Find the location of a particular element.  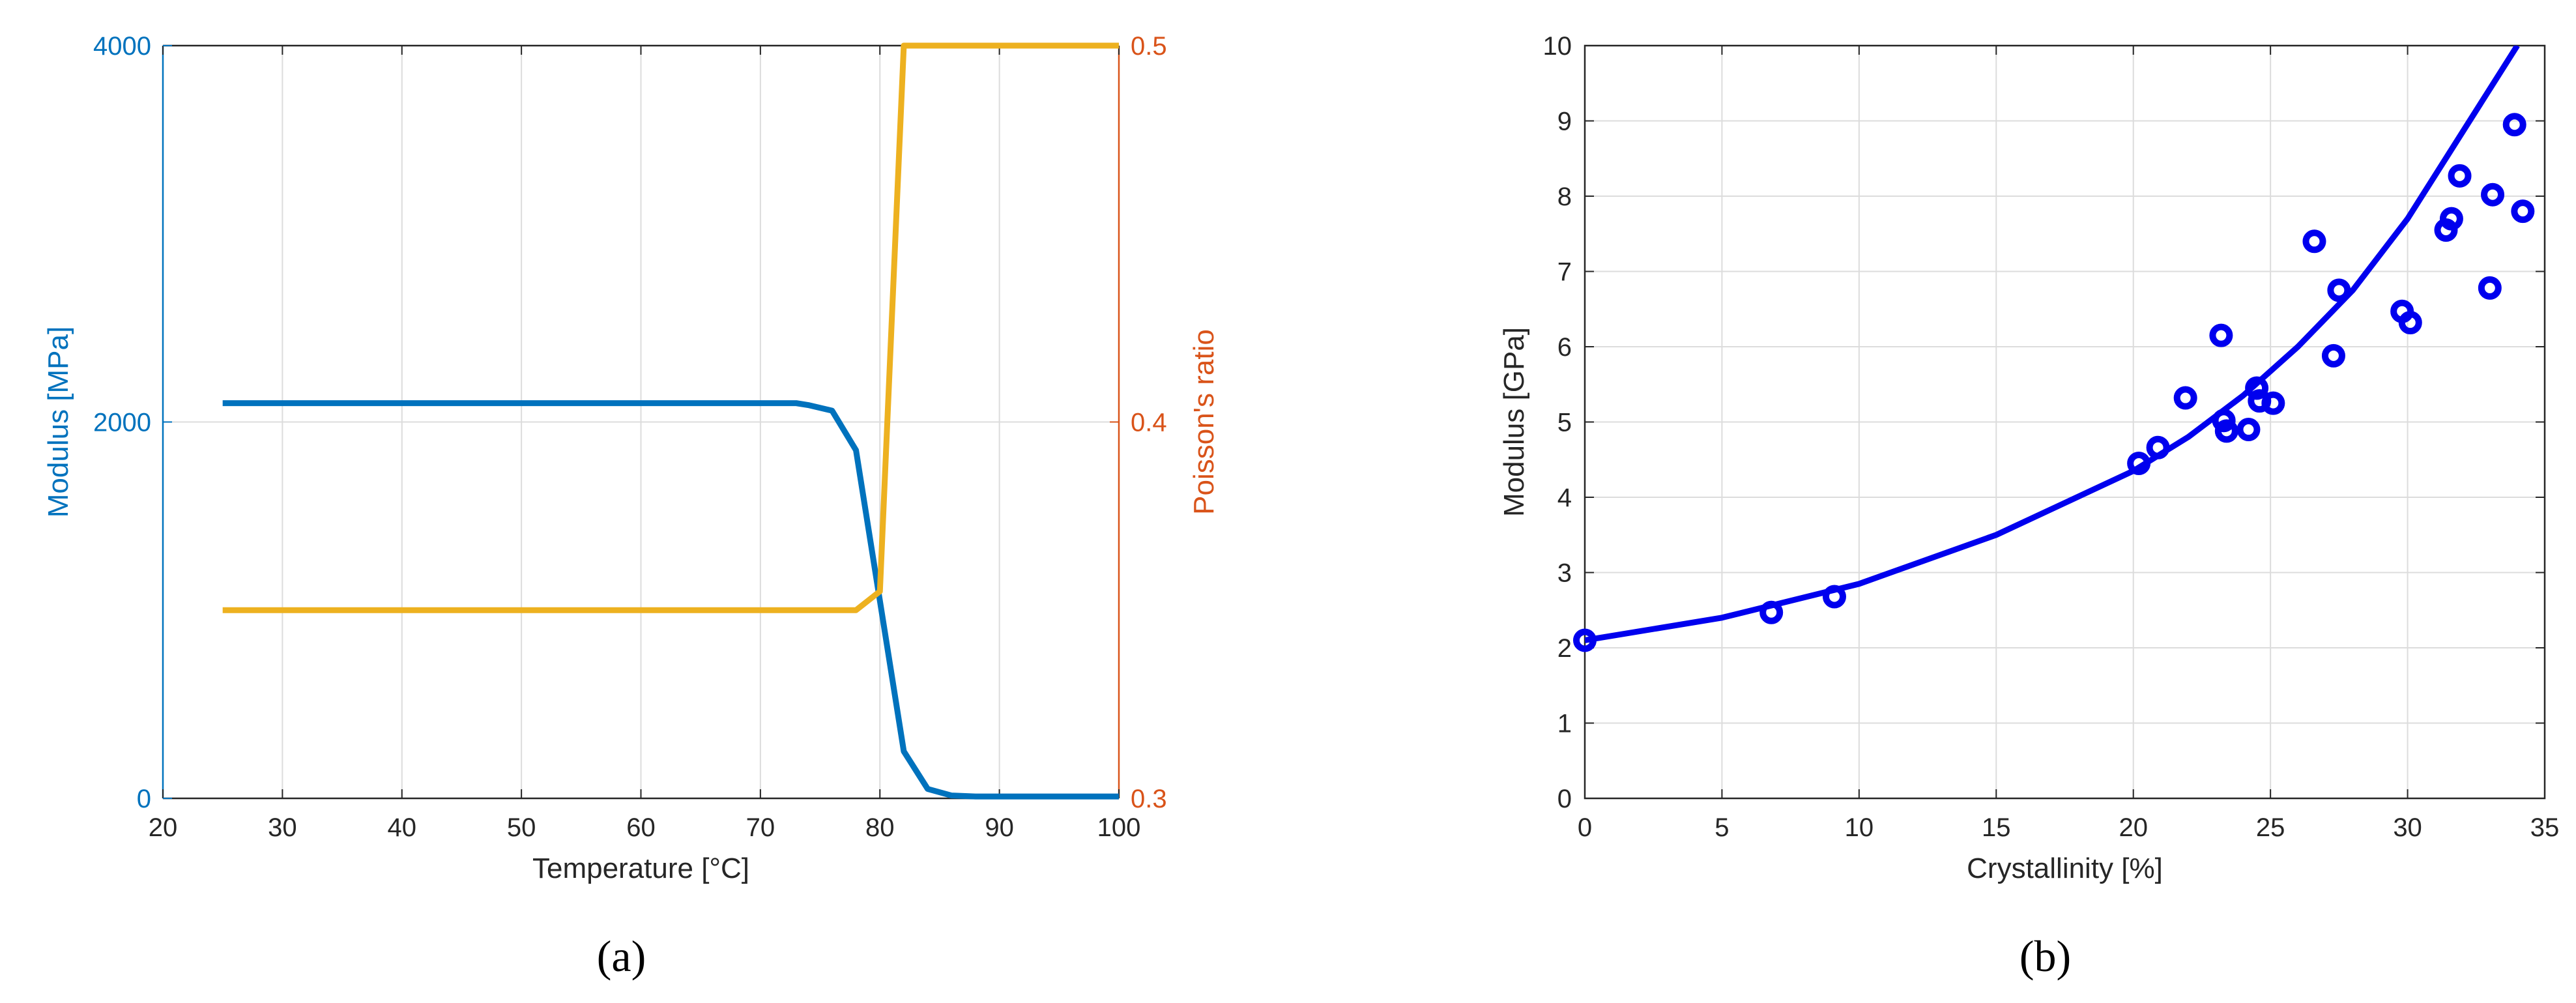

x-tick-label: 100 is located at coordinates (1119, 827).